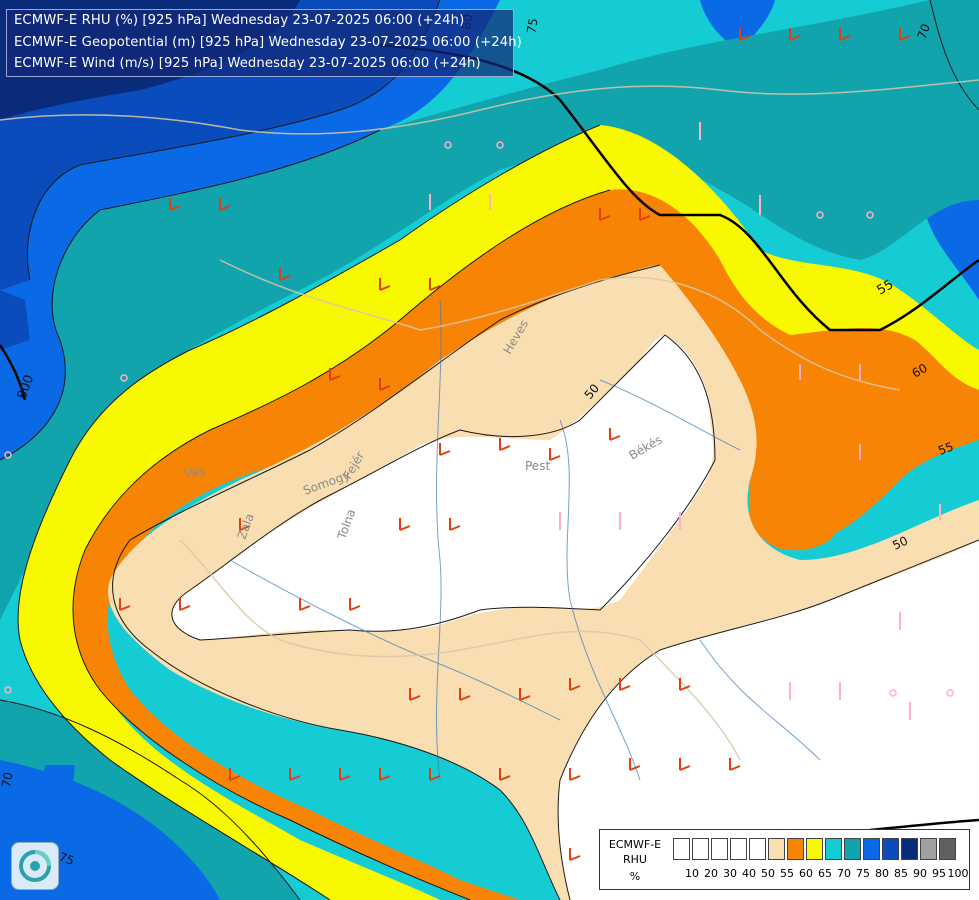 The width and height of the screenshot is (979, 900). What do you see at coordinates (57, 790) in the screenshot?
I see `rhu-blob-sw` at bounding box center [57, 790].